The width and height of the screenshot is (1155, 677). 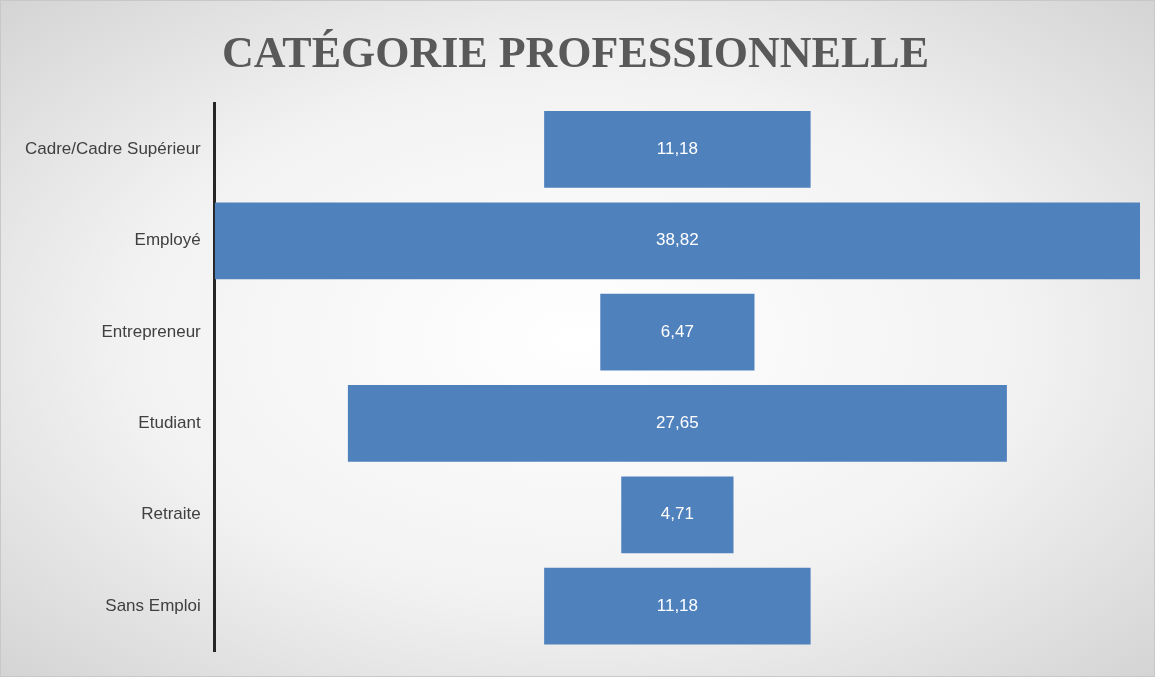 What do you see at coordinates (170, 423) in the screenshot?
I see `category-label: Etudiant` at bounding box center [170, 423].